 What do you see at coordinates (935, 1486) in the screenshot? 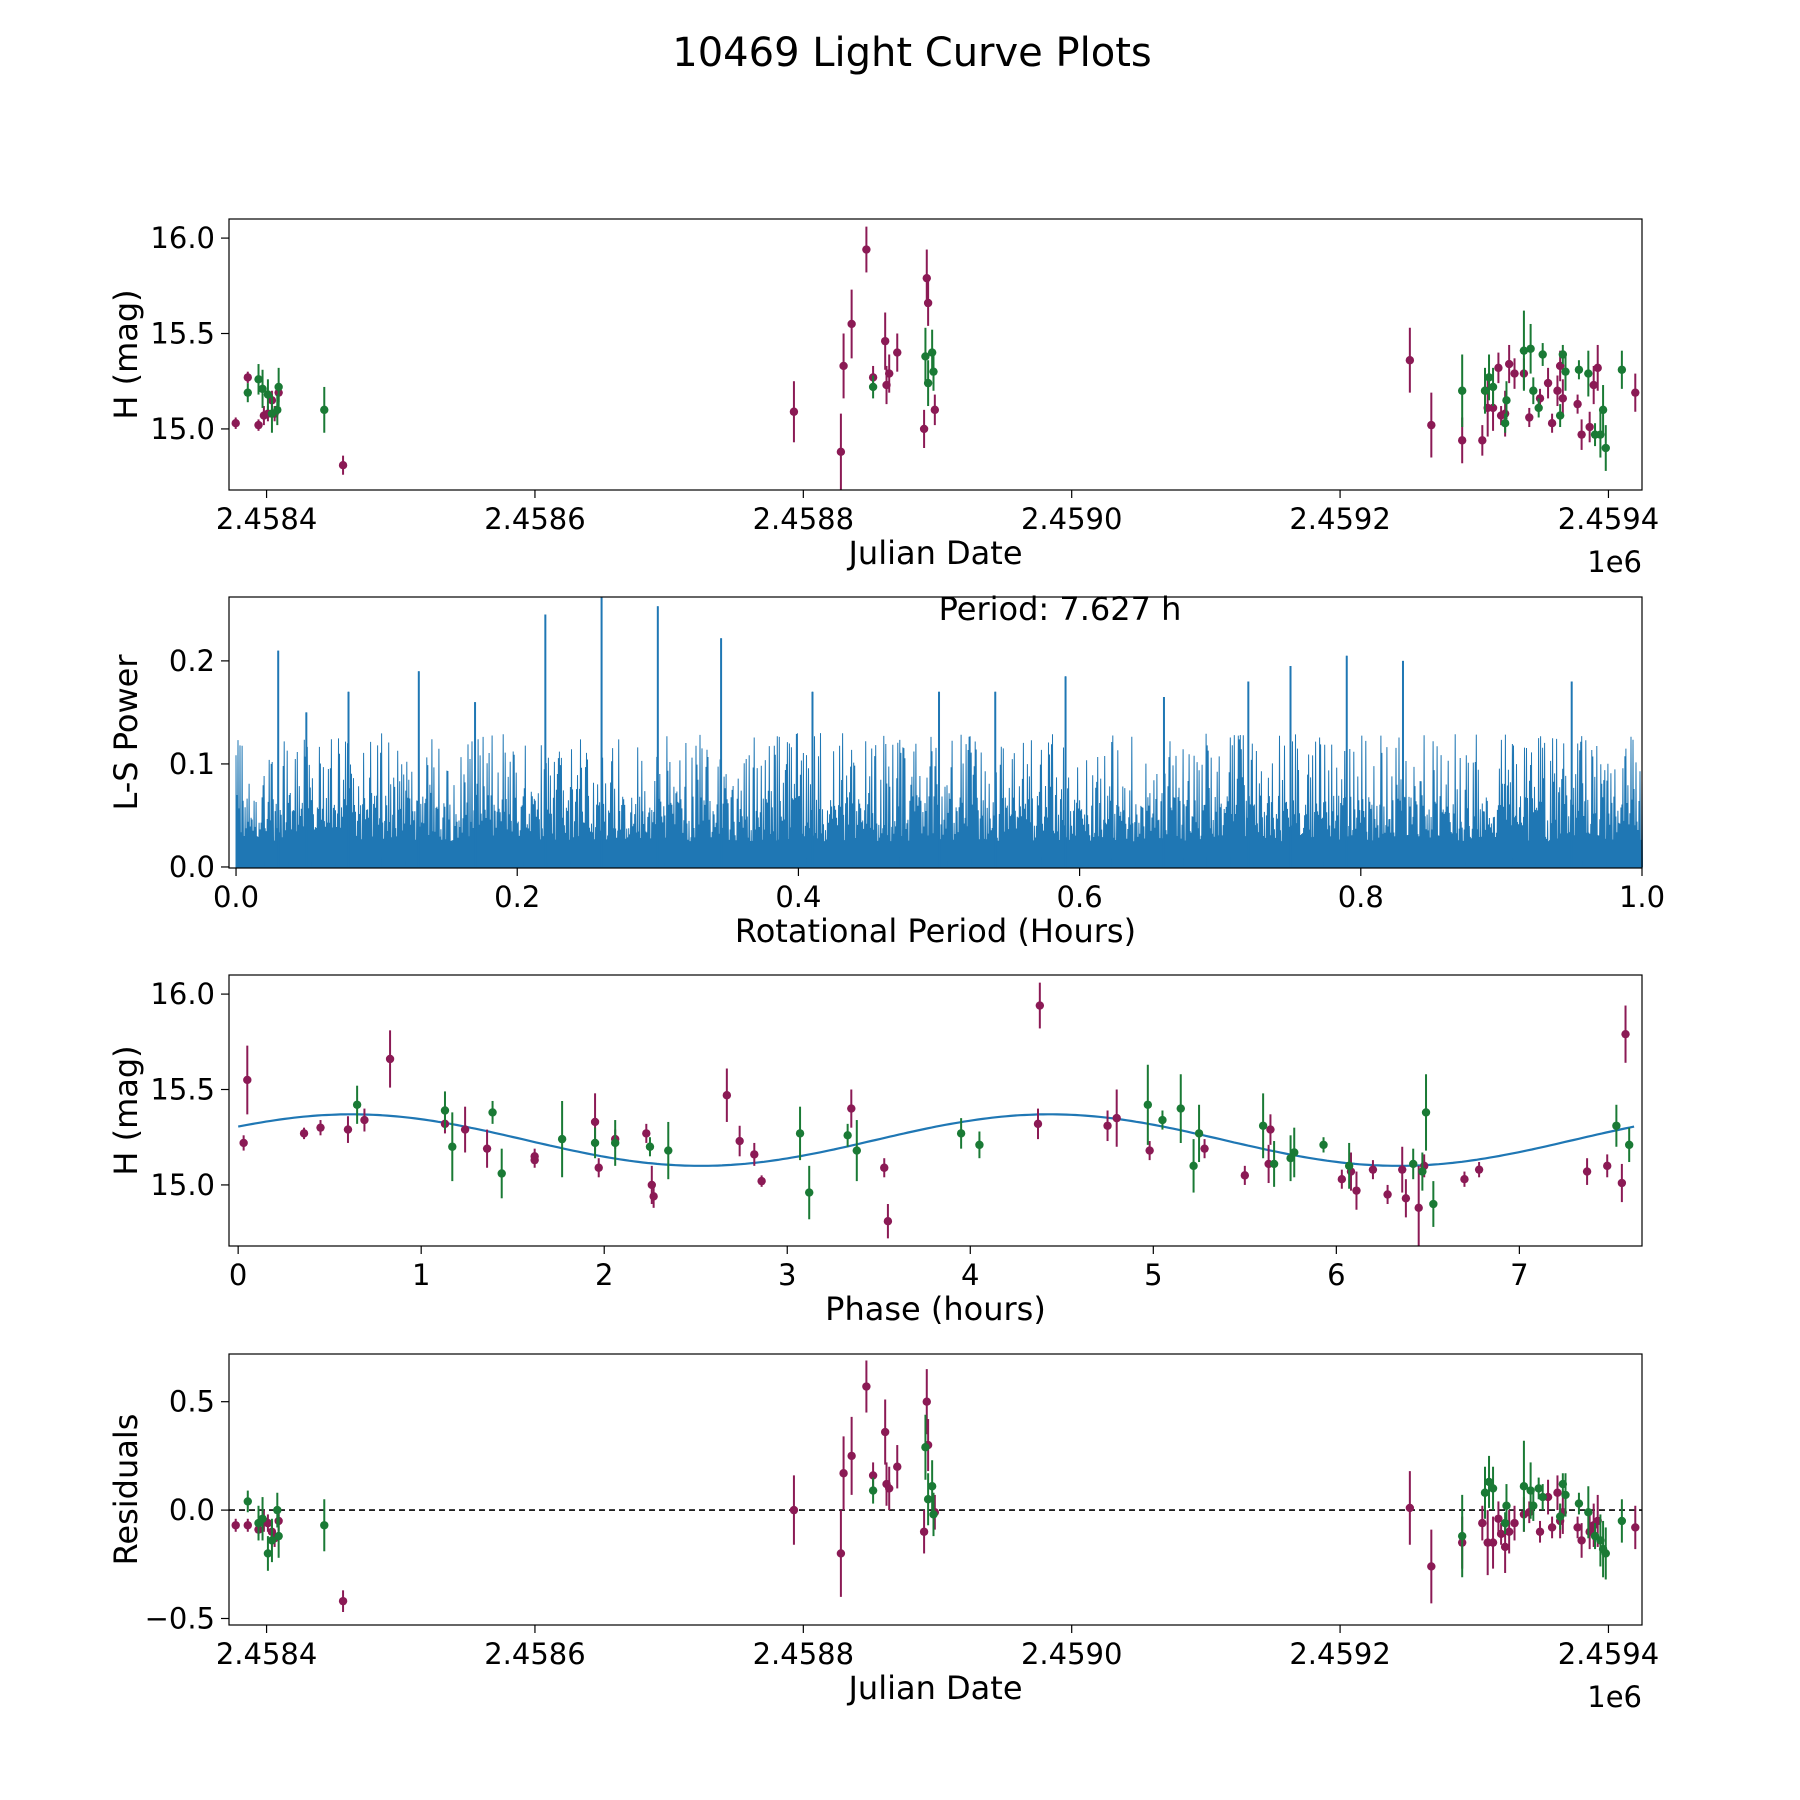
I see `residuals-data` at bounding box center [935, 1486].